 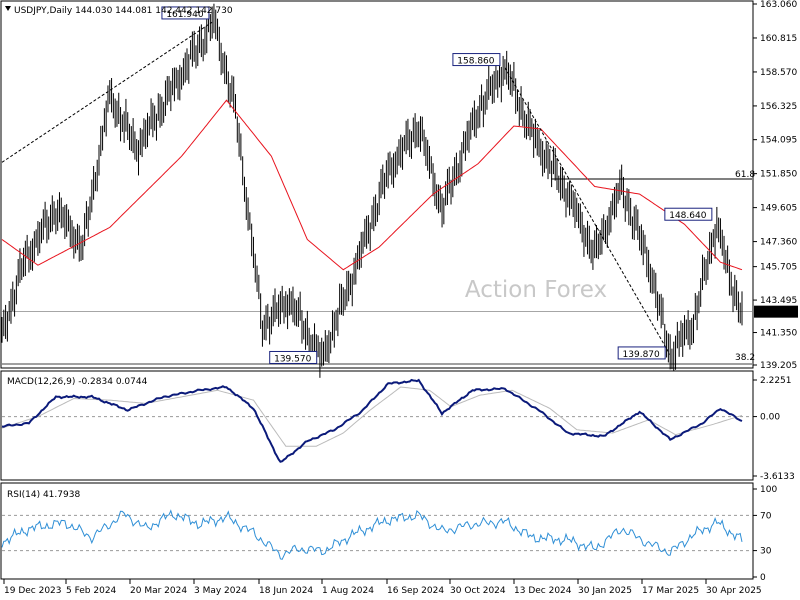 I want to click on price-axis-label: 156.325, so click(x=778, y=107).